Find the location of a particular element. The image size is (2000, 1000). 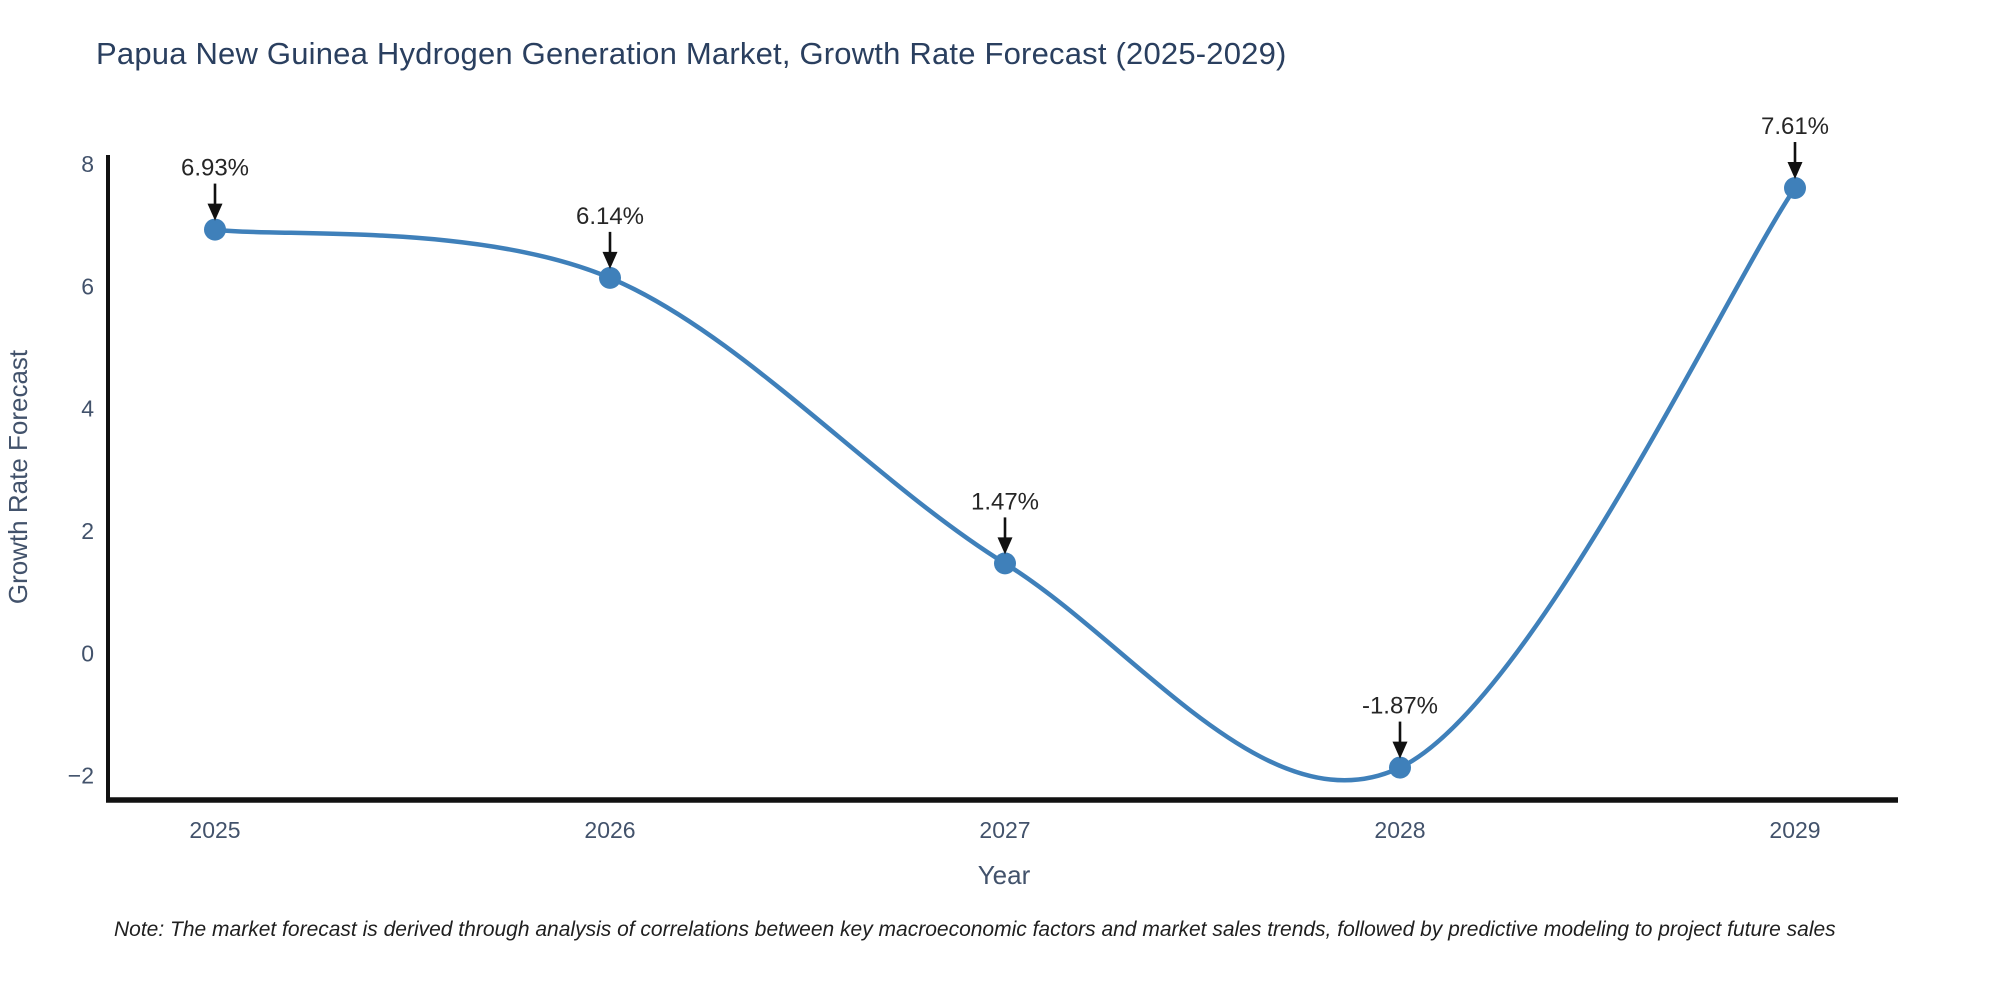

y-axis-title: Growth Rate Forecast is located at coordinates (18, 476).